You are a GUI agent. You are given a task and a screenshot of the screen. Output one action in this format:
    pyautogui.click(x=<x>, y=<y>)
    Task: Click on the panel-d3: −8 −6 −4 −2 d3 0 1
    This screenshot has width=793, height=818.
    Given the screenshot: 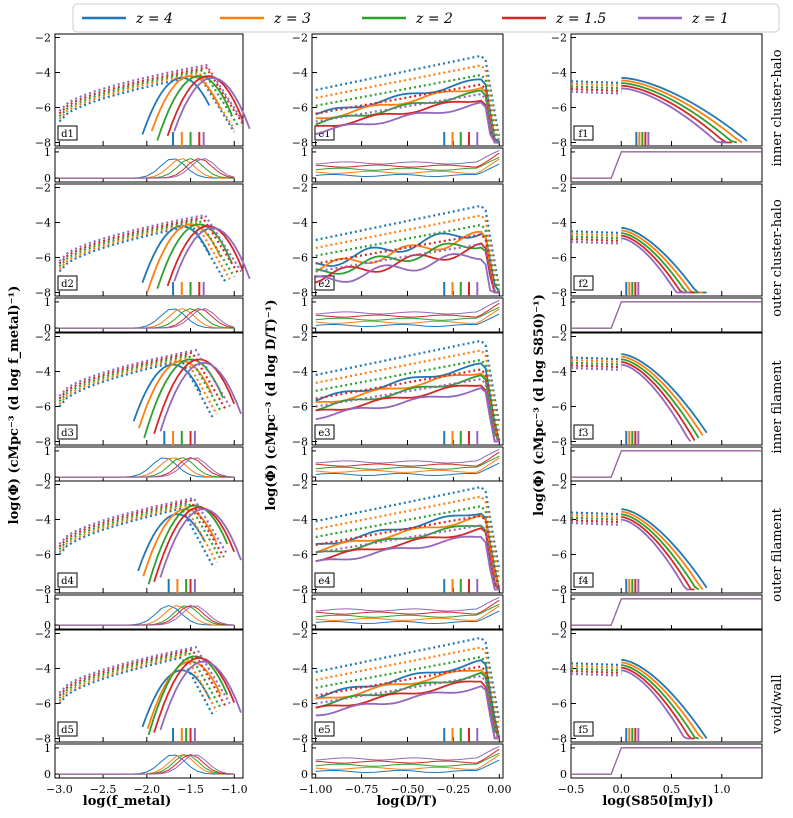 What is the action you would take?
    pyautogui.click(x=139, y=407)
    